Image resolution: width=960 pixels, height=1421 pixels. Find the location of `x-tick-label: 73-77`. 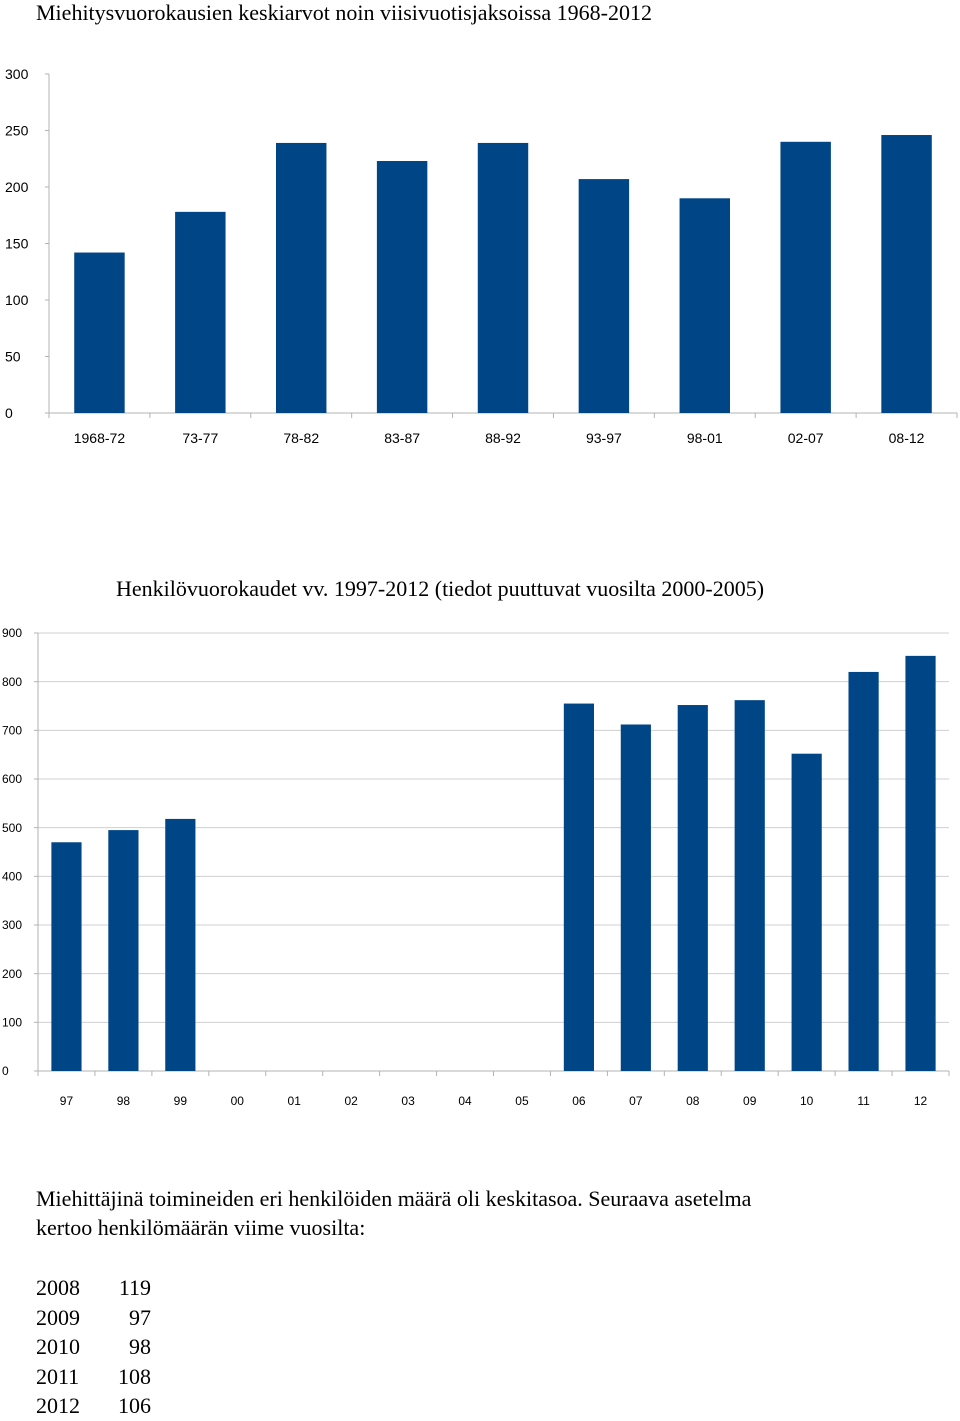

x-tick-label: 73-77 is located at coordinates (200, 438).